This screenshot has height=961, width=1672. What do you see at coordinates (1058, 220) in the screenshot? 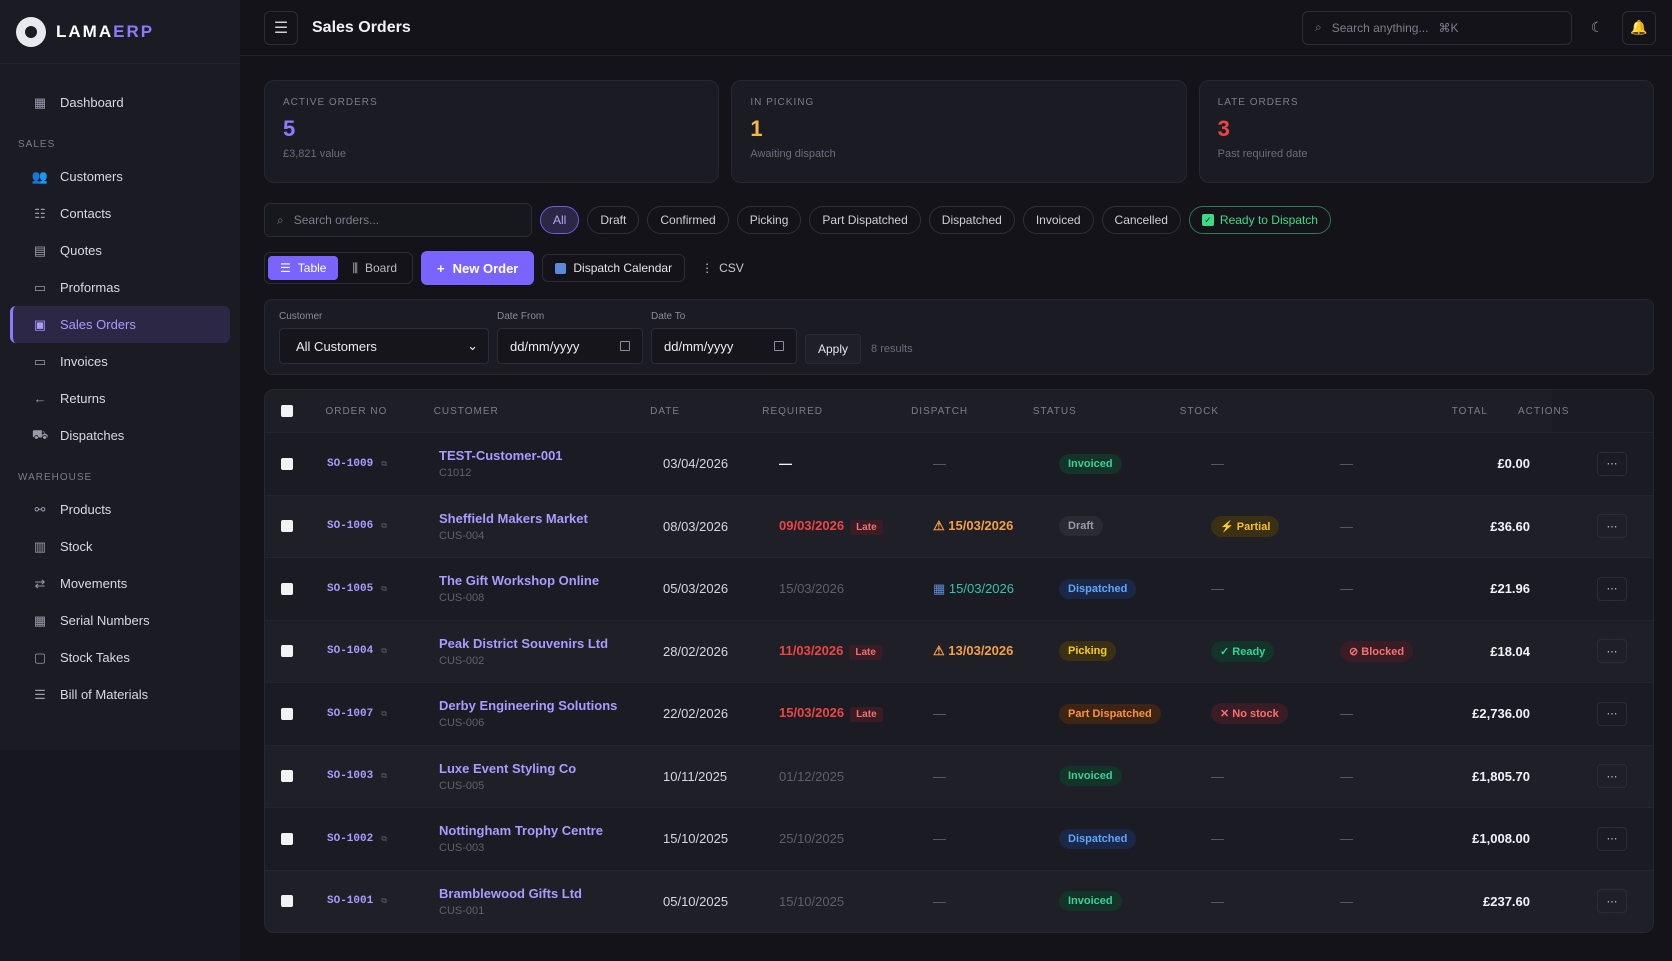
I see `filter-chip-invoiced: Invoiced` at bounding box center [1058, 220].